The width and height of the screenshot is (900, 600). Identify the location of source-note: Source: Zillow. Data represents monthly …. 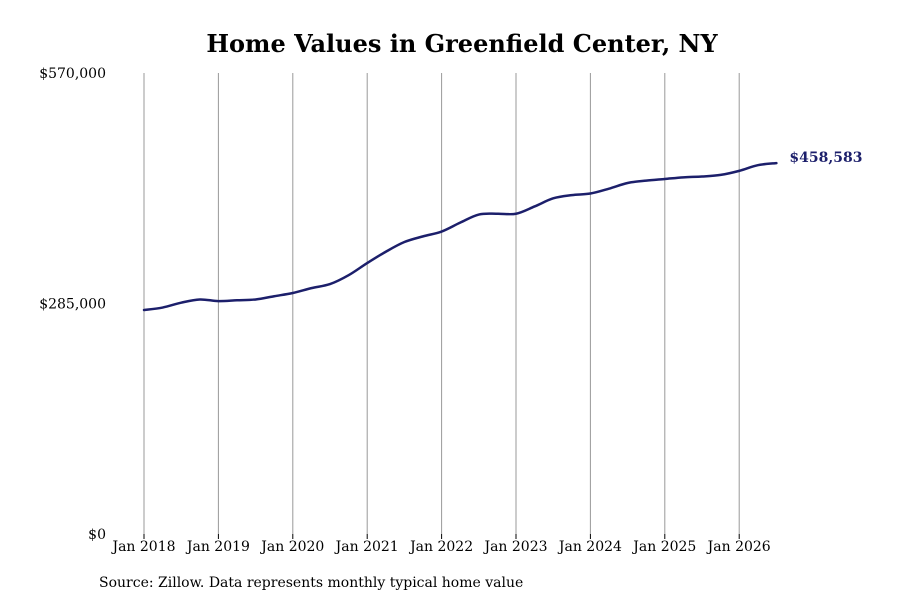
(311, 583).